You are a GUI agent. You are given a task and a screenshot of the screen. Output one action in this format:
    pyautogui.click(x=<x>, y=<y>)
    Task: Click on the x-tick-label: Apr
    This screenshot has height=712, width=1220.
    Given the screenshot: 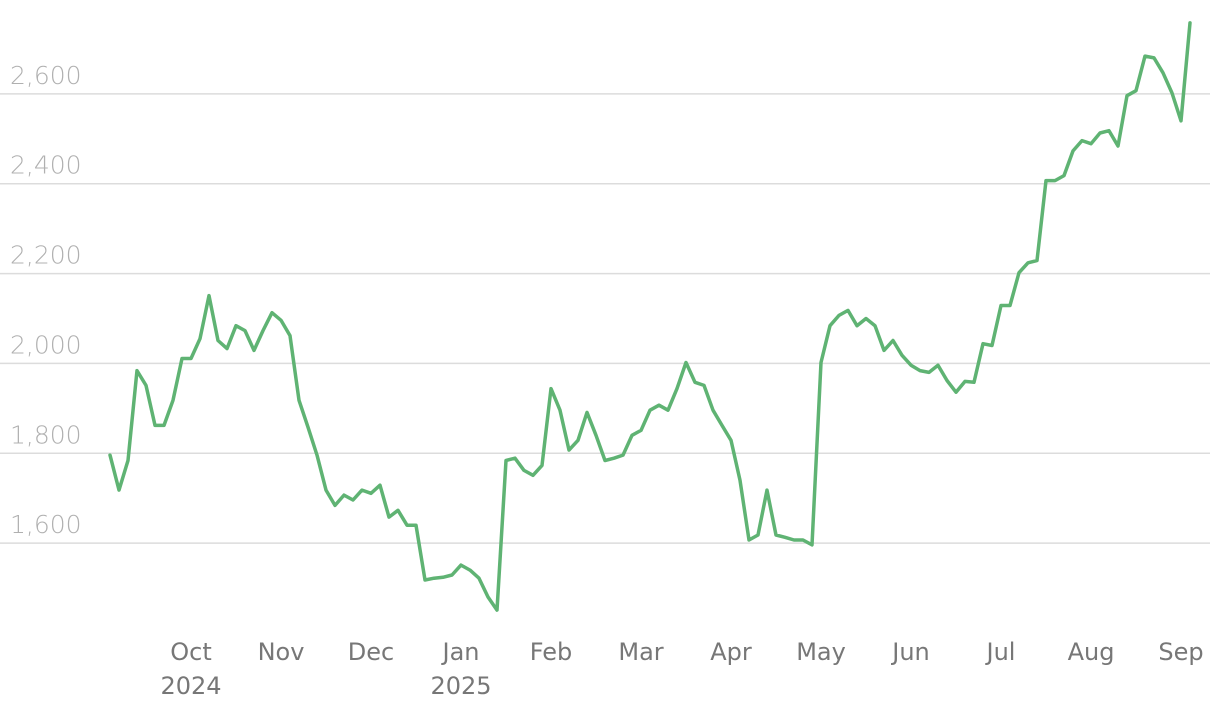 What is the action you would take?
    pyautogui.click(x=731, y=652)
    